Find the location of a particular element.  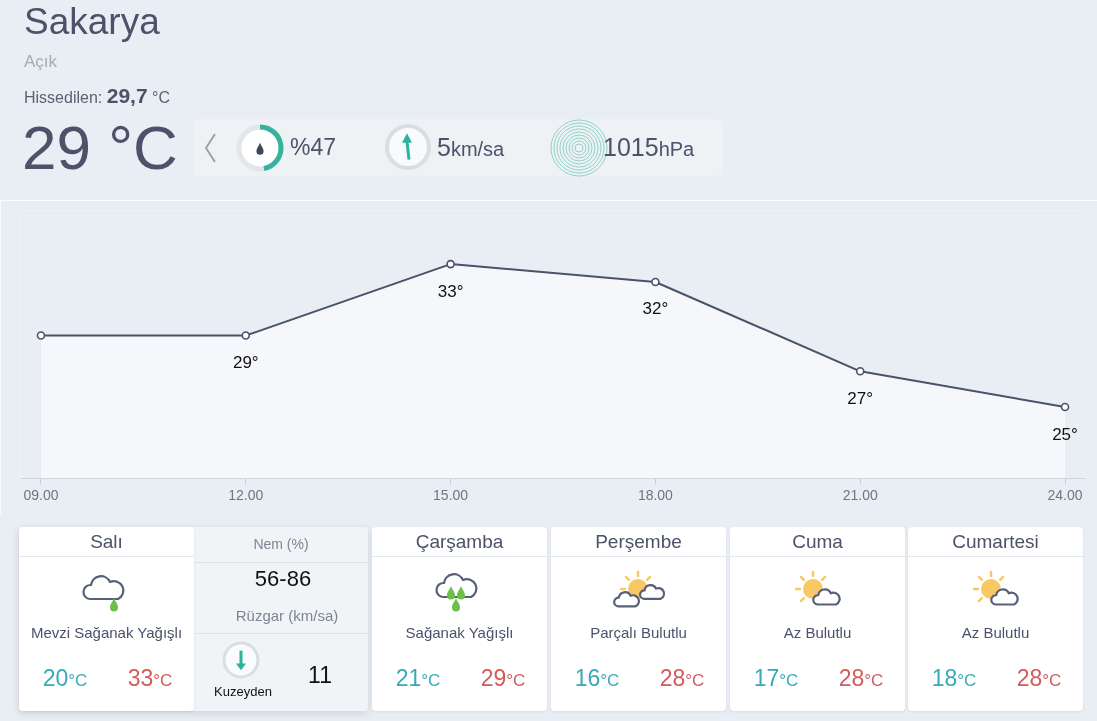

x-tick-label: 21.00 is located at coordinates (860, 494).